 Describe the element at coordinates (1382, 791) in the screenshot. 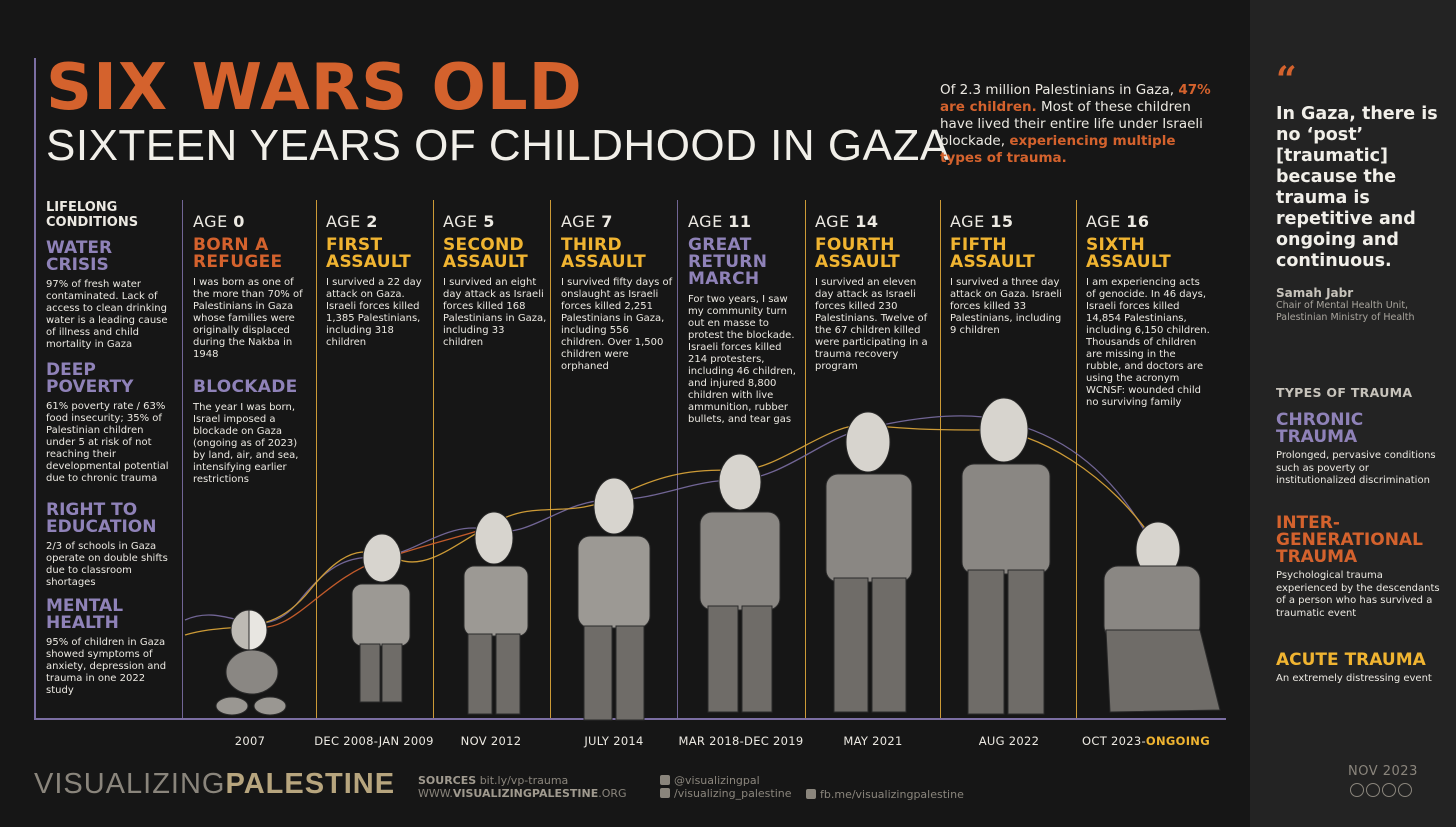

I see `creative-commons-icon` at that location.